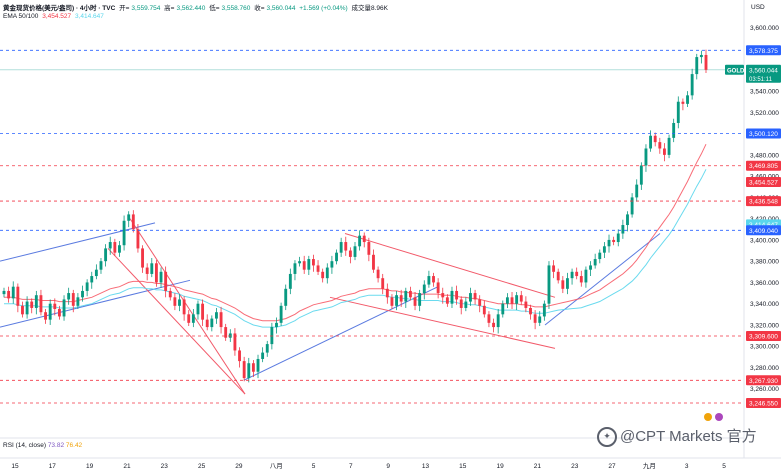 Image resolution: width=781 pixels, height=472 pixels. I want to click on x-tick-label: 25, so click(202, 466).